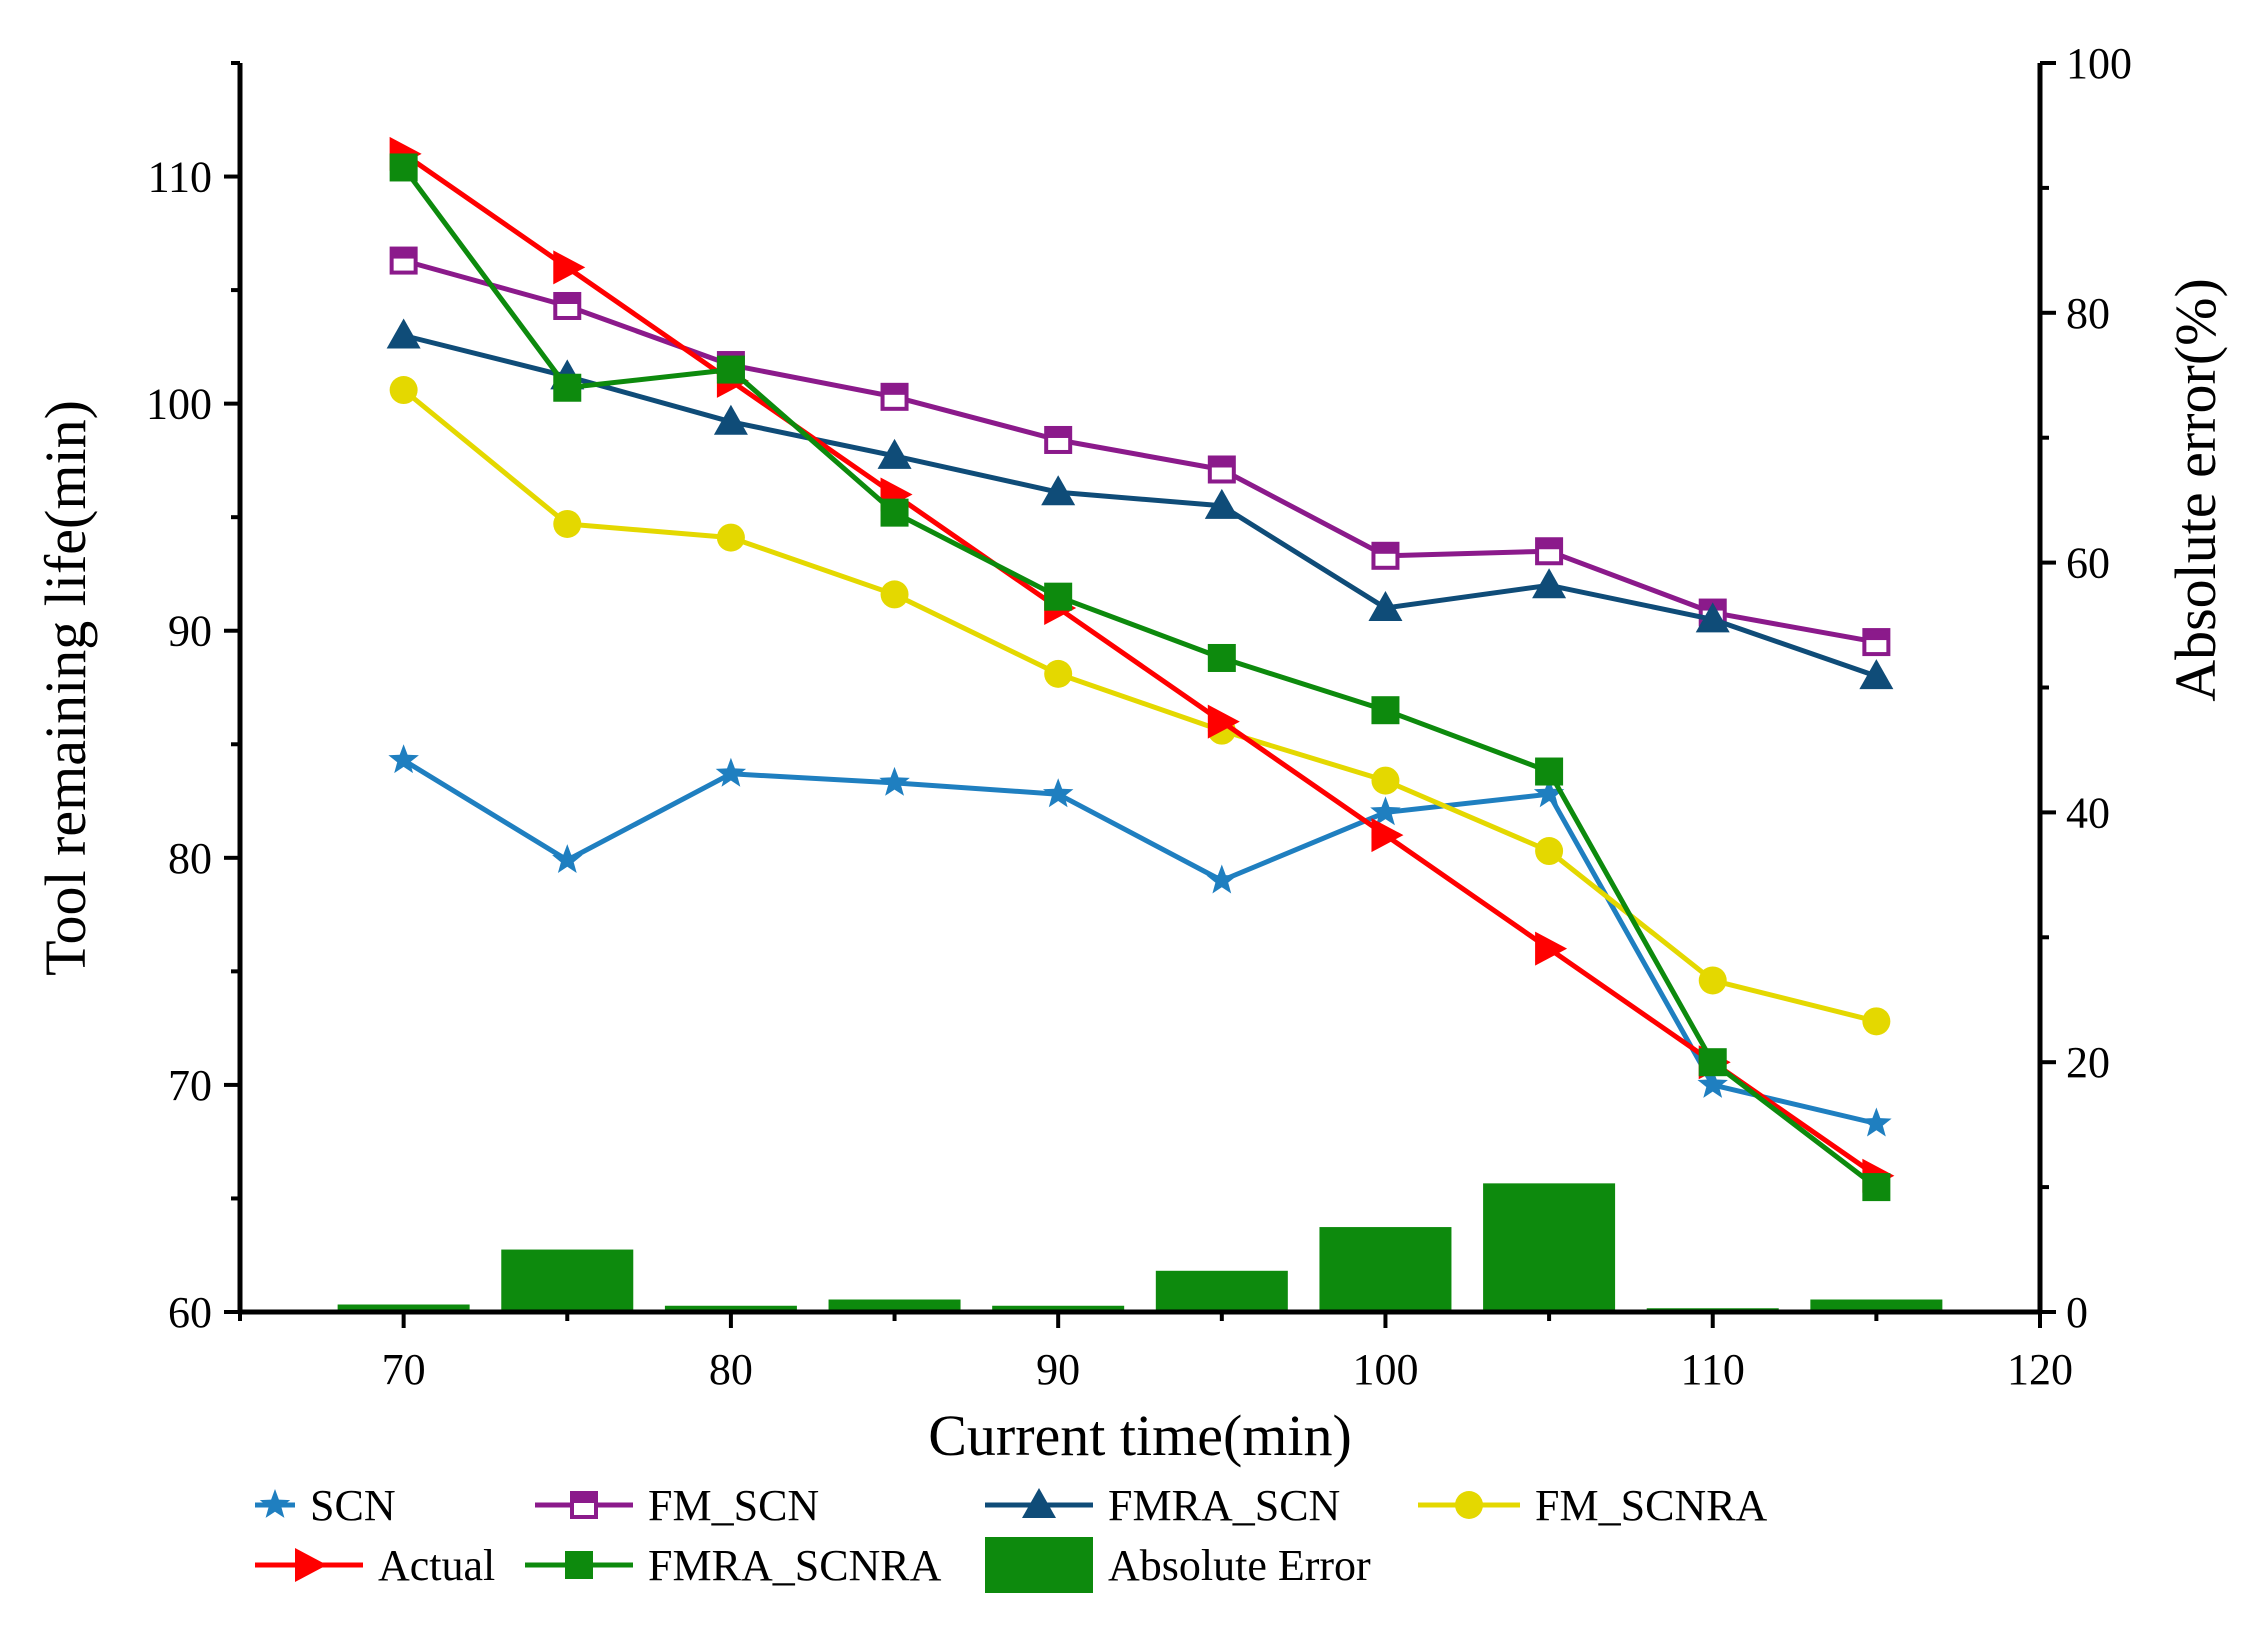 The height and width of the screenshot is (1635, 2246). Describe the element at coordinates (1385, 548) in the screenshot. I see `point-fm-scn-100-fill` at that location.